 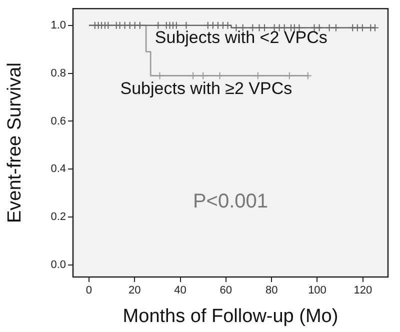 I want to click on y-tick-label: 0.2, so click(x=58, y=217).